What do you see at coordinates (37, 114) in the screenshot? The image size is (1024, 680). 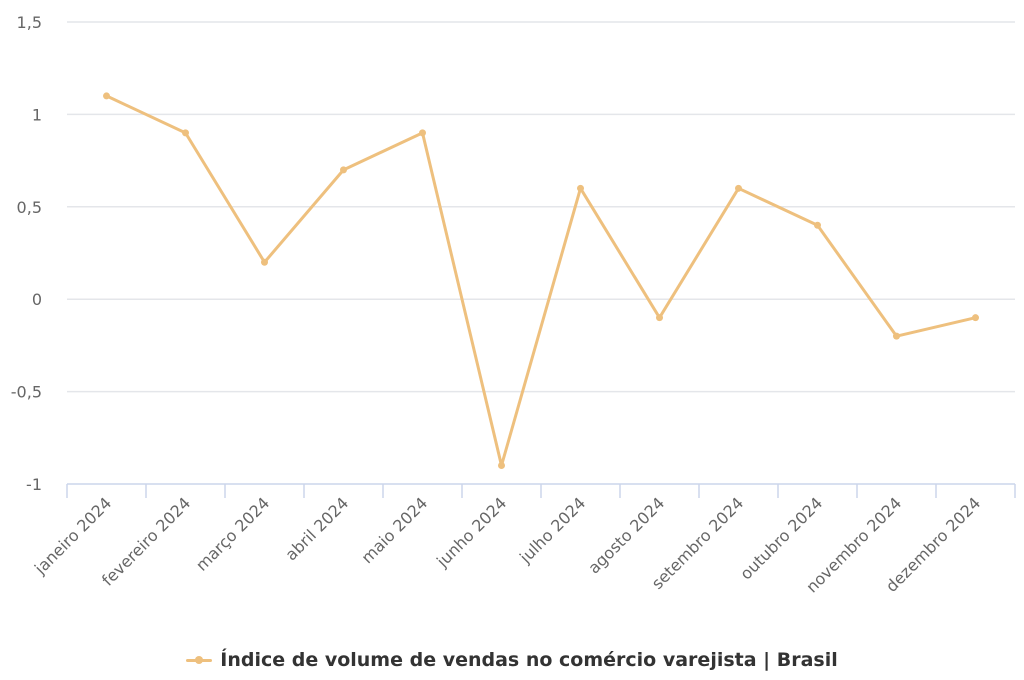 I see `y-tick-label: 1` at bounding box center [37, 114].